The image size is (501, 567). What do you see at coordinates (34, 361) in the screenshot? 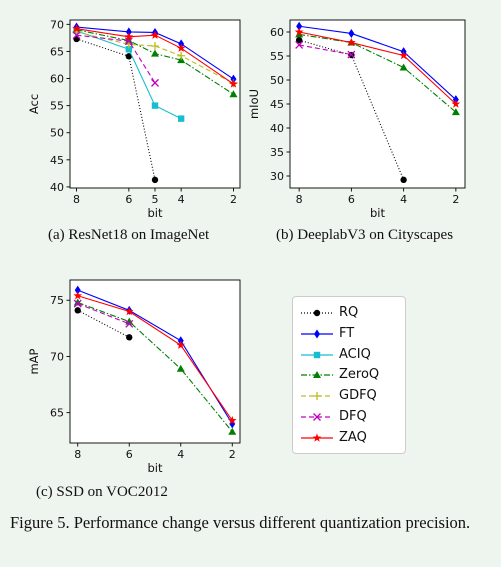
I see `y-axis-label: mAP` at bounding box center [34, 361].